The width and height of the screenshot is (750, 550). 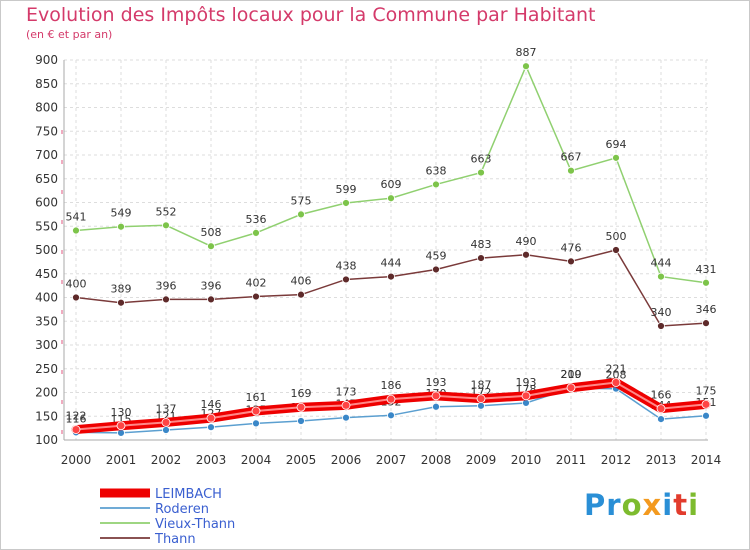 What do you see at coordinates (46, 416) in the screenshot?
I see `y-tick-label: 150` at bounding box center [46, 416].